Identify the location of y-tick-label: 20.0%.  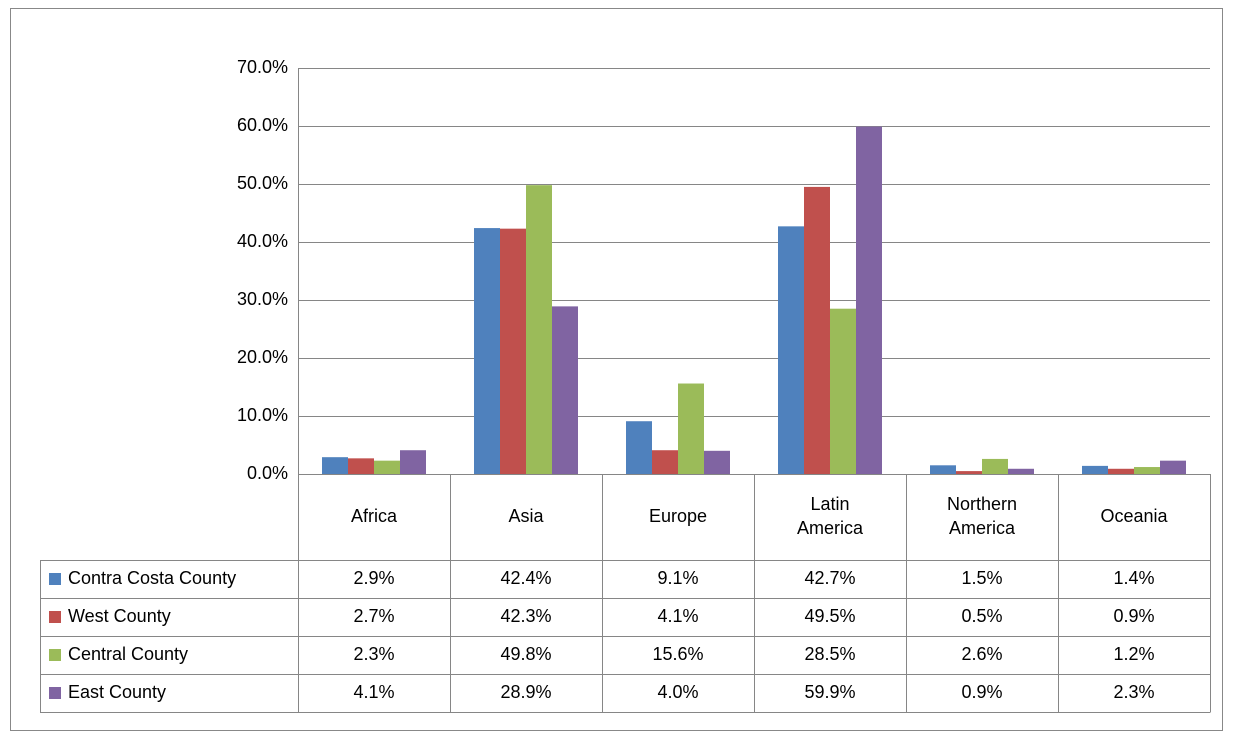
(262, 357).